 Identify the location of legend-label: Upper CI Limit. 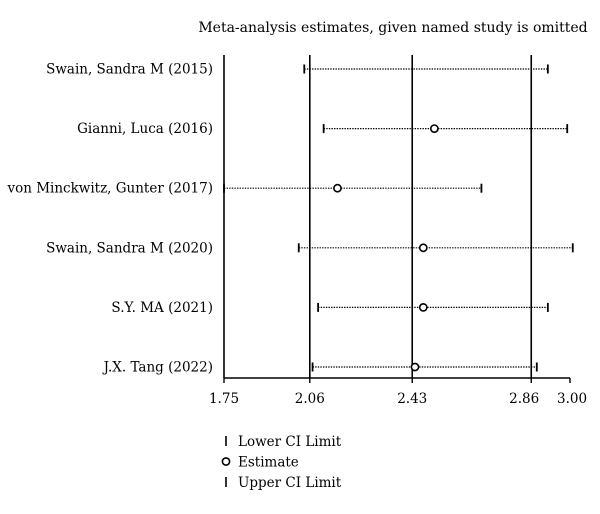
(290, 483).